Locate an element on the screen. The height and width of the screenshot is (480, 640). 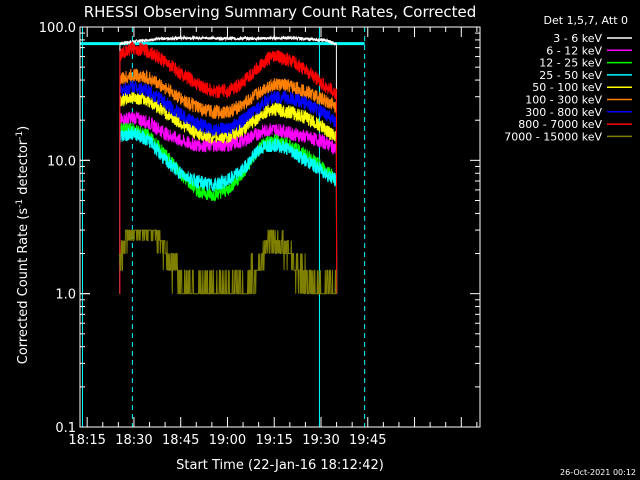
legend-entry-label: 3 - 6 keV is located at coordinates (577, 38).